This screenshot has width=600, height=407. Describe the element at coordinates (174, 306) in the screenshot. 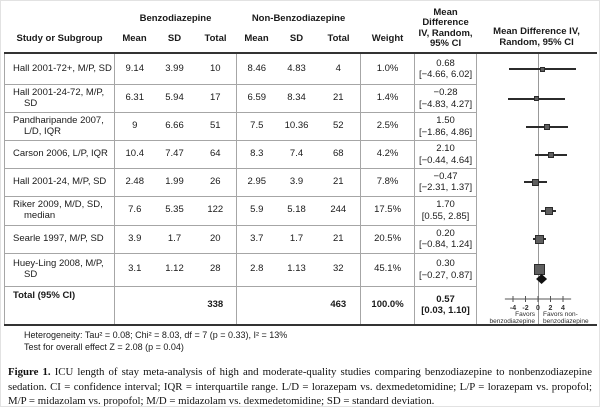

I see `benzo-sd-cell` at that location.